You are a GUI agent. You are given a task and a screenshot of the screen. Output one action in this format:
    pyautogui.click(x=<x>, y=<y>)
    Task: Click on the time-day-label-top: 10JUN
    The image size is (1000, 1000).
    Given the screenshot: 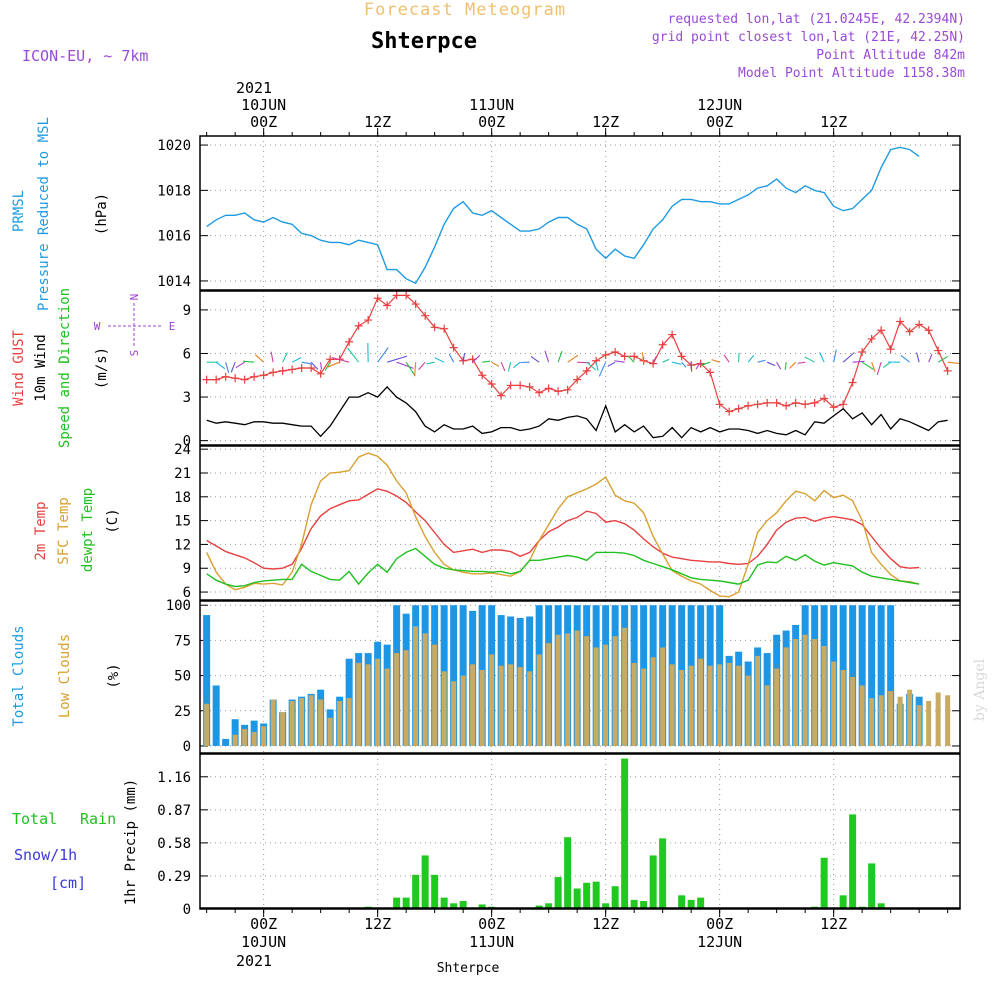 What is the action you would take?
    pyautogui.click(x=263, y=105)
    